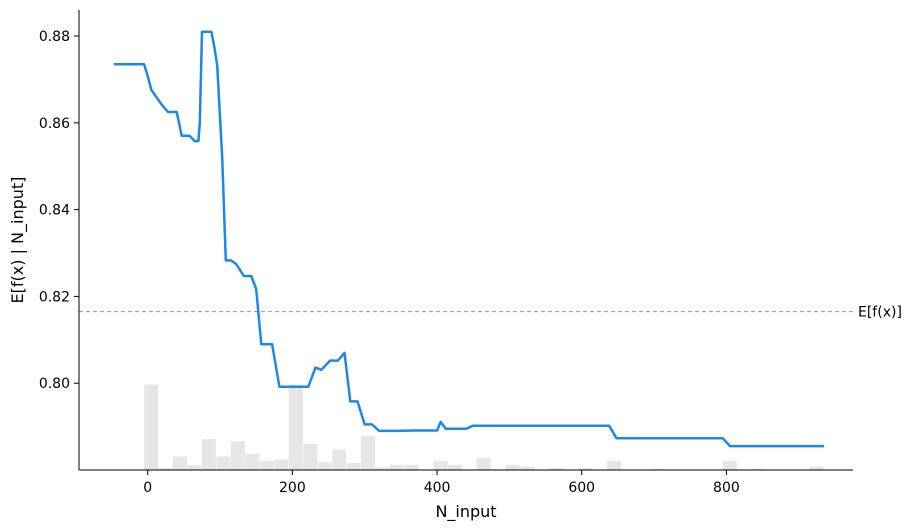  I want to click on y-tick-label: 0.86, so click(54, 124).